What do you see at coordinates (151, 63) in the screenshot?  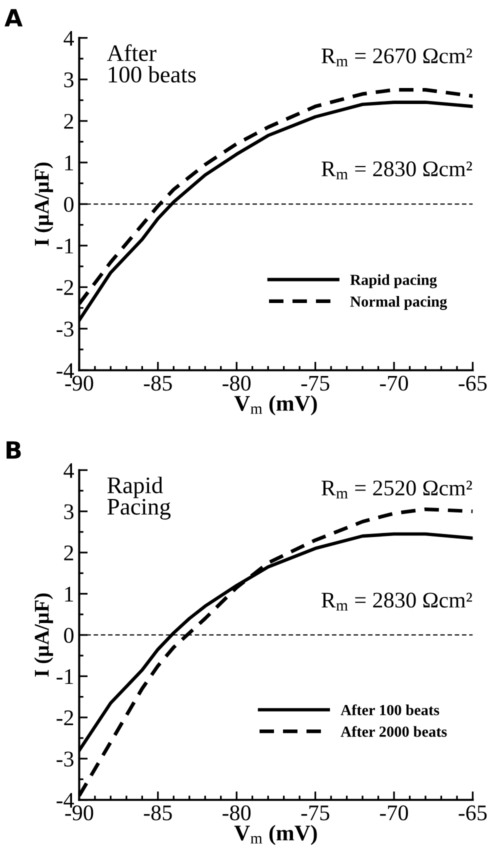 I see `annotation: After 100 beats` at bounding box center [151, 63].